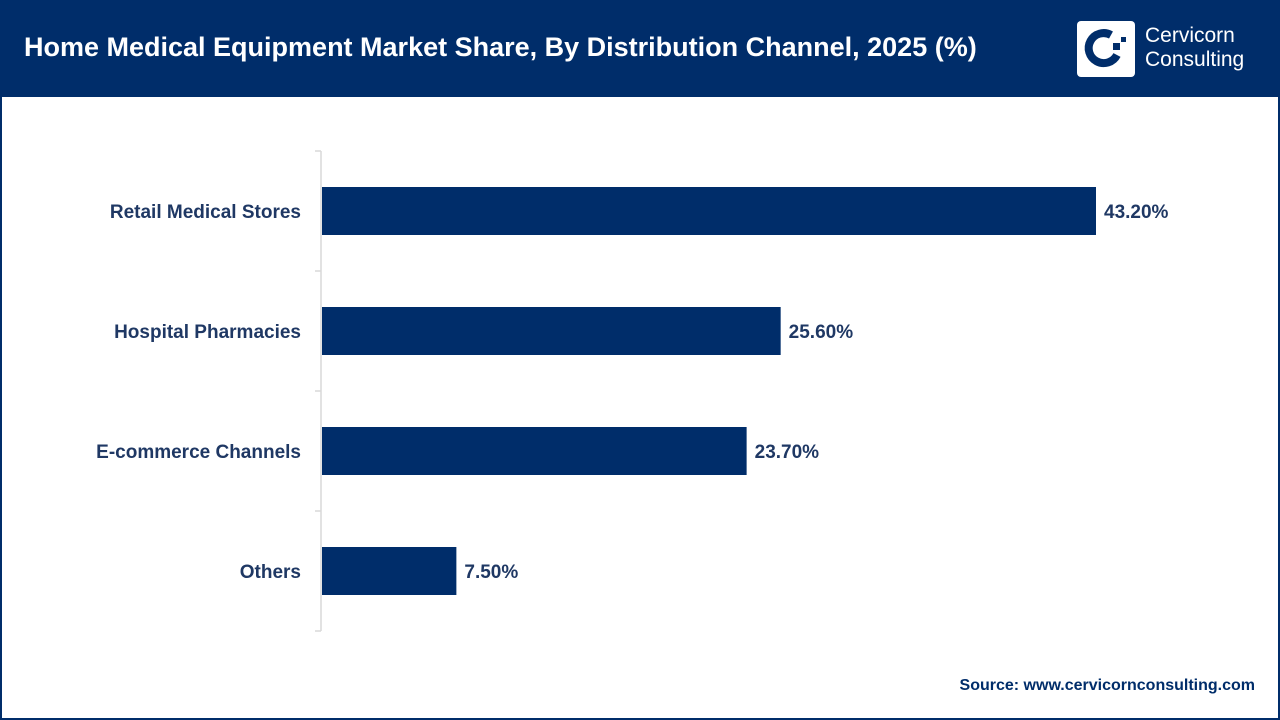 The height and width of the screenshot is (720, 1280). I want to click on category-label: Hospital Pharmacies, so click(207, 332).